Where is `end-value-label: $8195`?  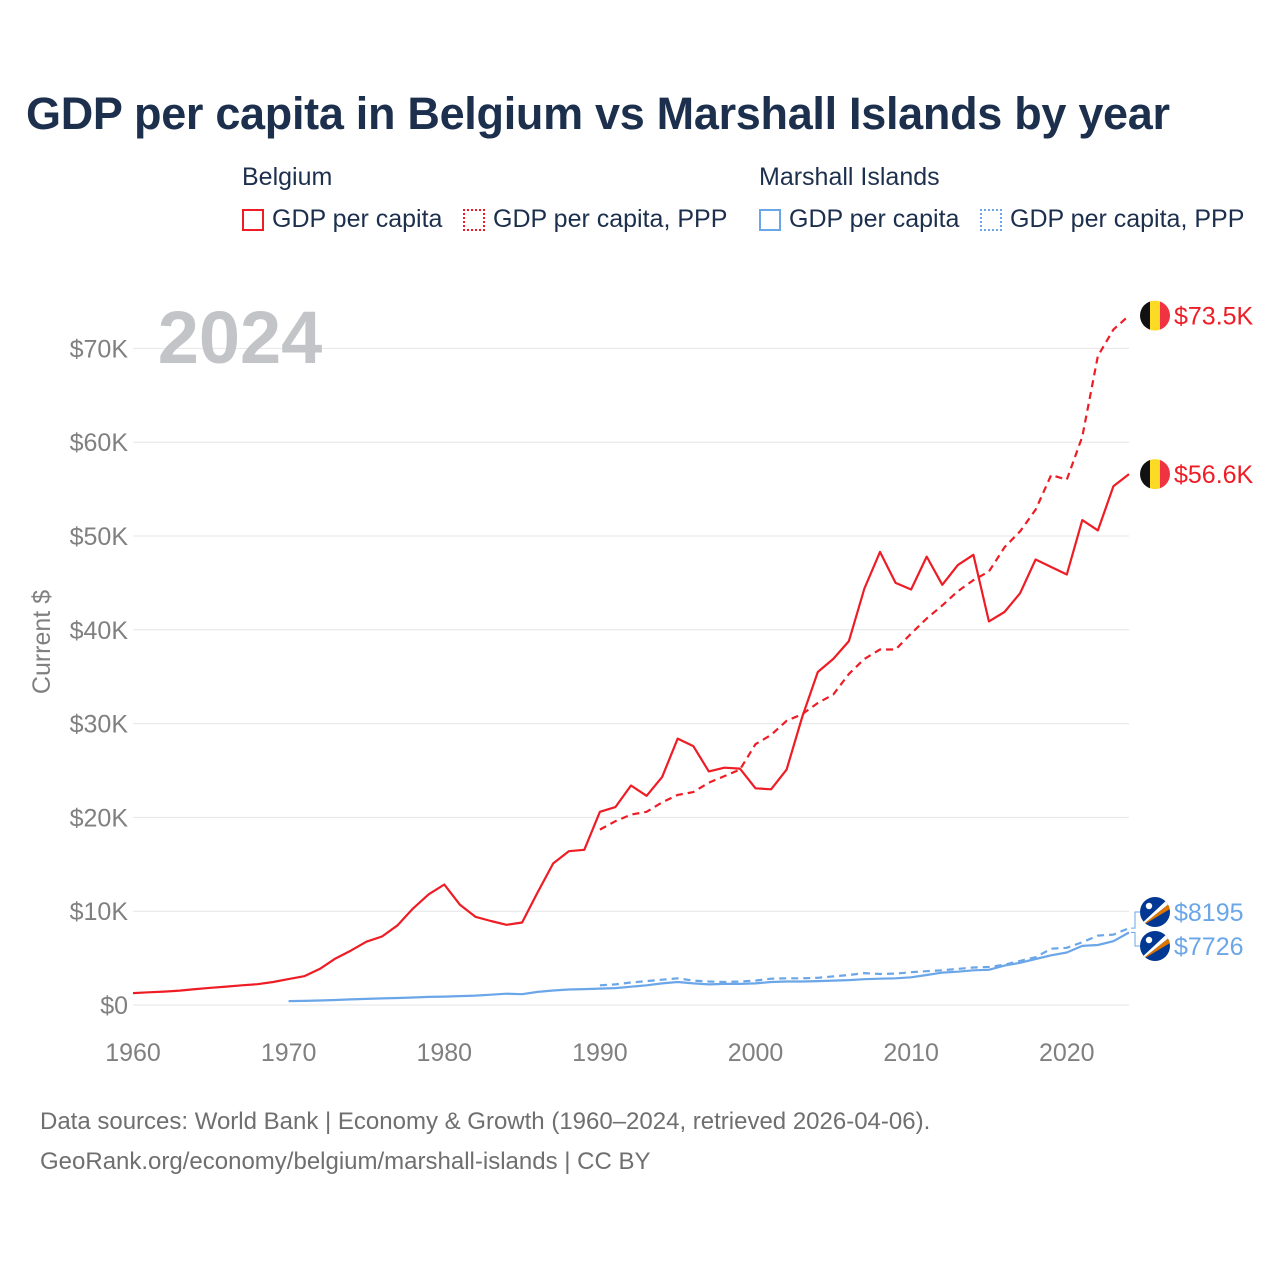 end-value-label: $8195 is located at coordinates (1209, 913).